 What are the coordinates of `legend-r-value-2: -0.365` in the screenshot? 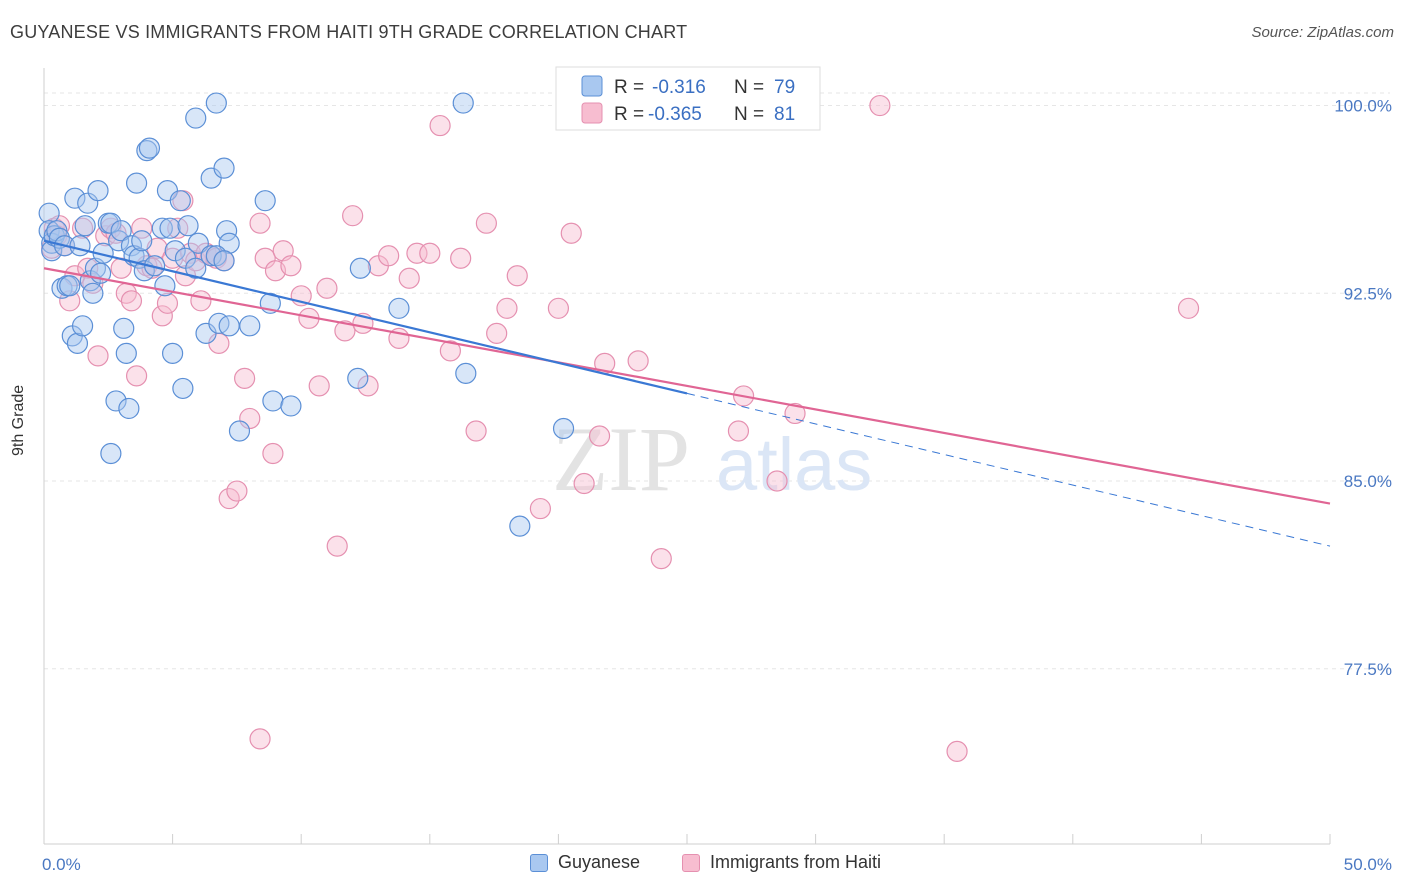 It's located at (675, 114).